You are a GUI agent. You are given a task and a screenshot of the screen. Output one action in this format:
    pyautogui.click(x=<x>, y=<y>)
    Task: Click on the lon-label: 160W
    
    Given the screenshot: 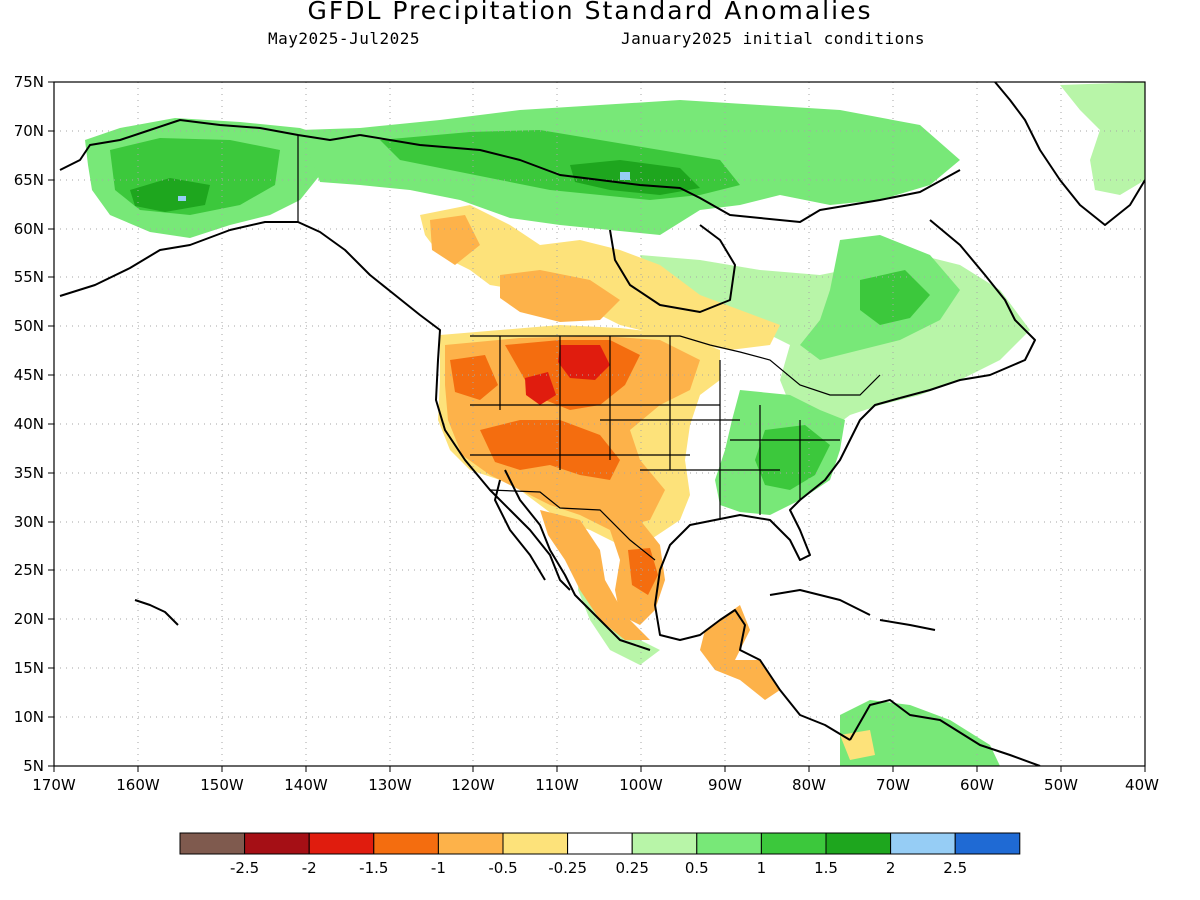 What is the action you would take?
    pyautogui.click(x=138, y=785)
    